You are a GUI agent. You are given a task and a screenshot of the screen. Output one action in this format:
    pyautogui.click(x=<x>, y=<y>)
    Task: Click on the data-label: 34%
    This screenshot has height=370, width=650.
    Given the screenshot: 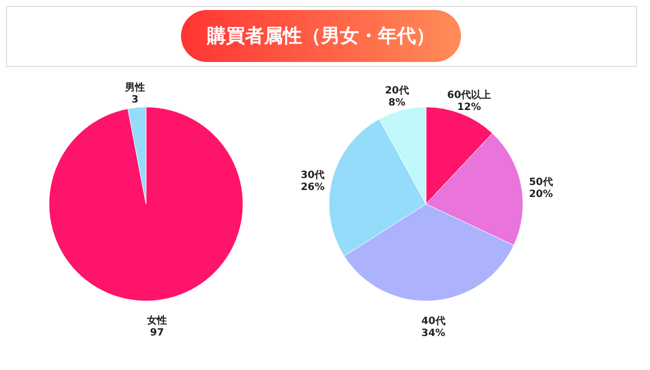 What is the action you would take?
    pyautogui.click(x=433, y=333)
    